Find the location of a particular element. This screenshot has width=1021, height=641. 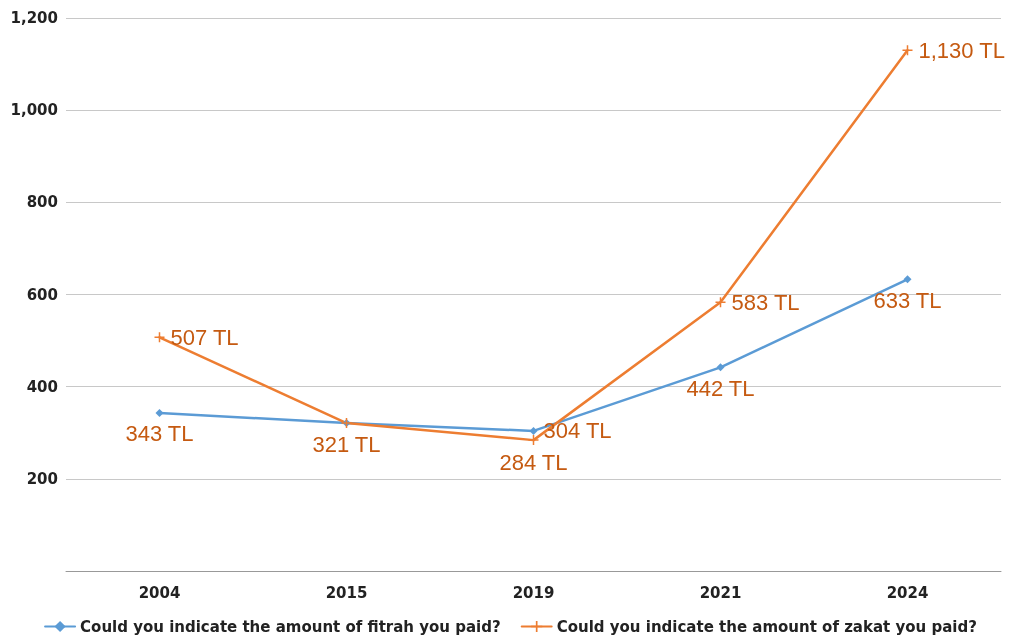

x-tick-label: 2019 is located at coordinates (533, 592).